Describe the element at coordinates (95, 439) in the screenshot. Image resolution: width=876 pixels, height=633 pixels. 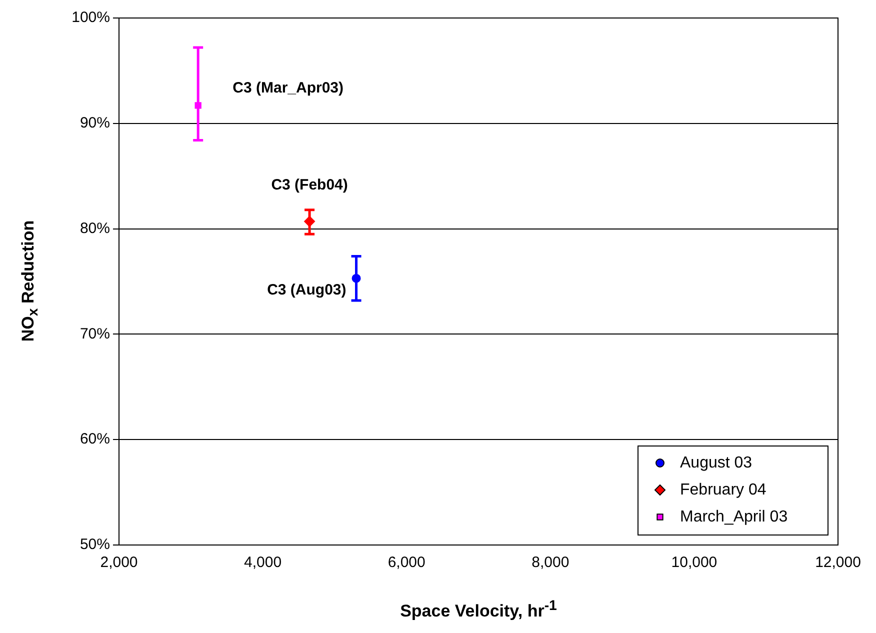
I see `y-tick-label: 60%` at that location.